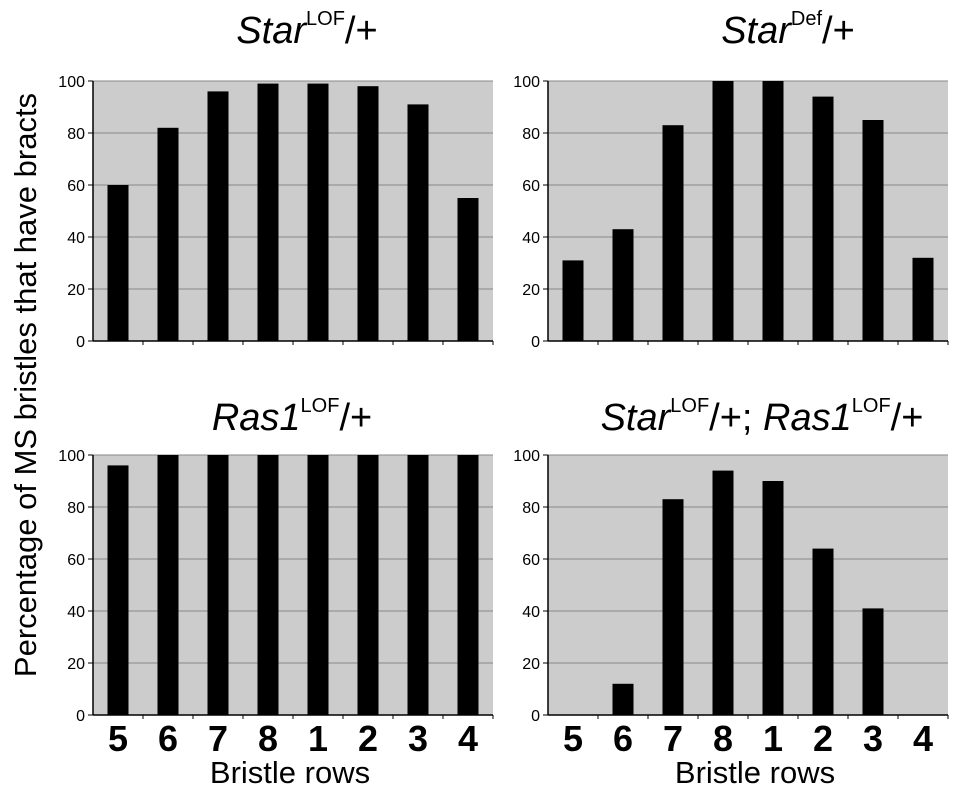 This screenshot has height=795, width=953. I want to click on panel-2-title-rest: /+, so click(838, 31).